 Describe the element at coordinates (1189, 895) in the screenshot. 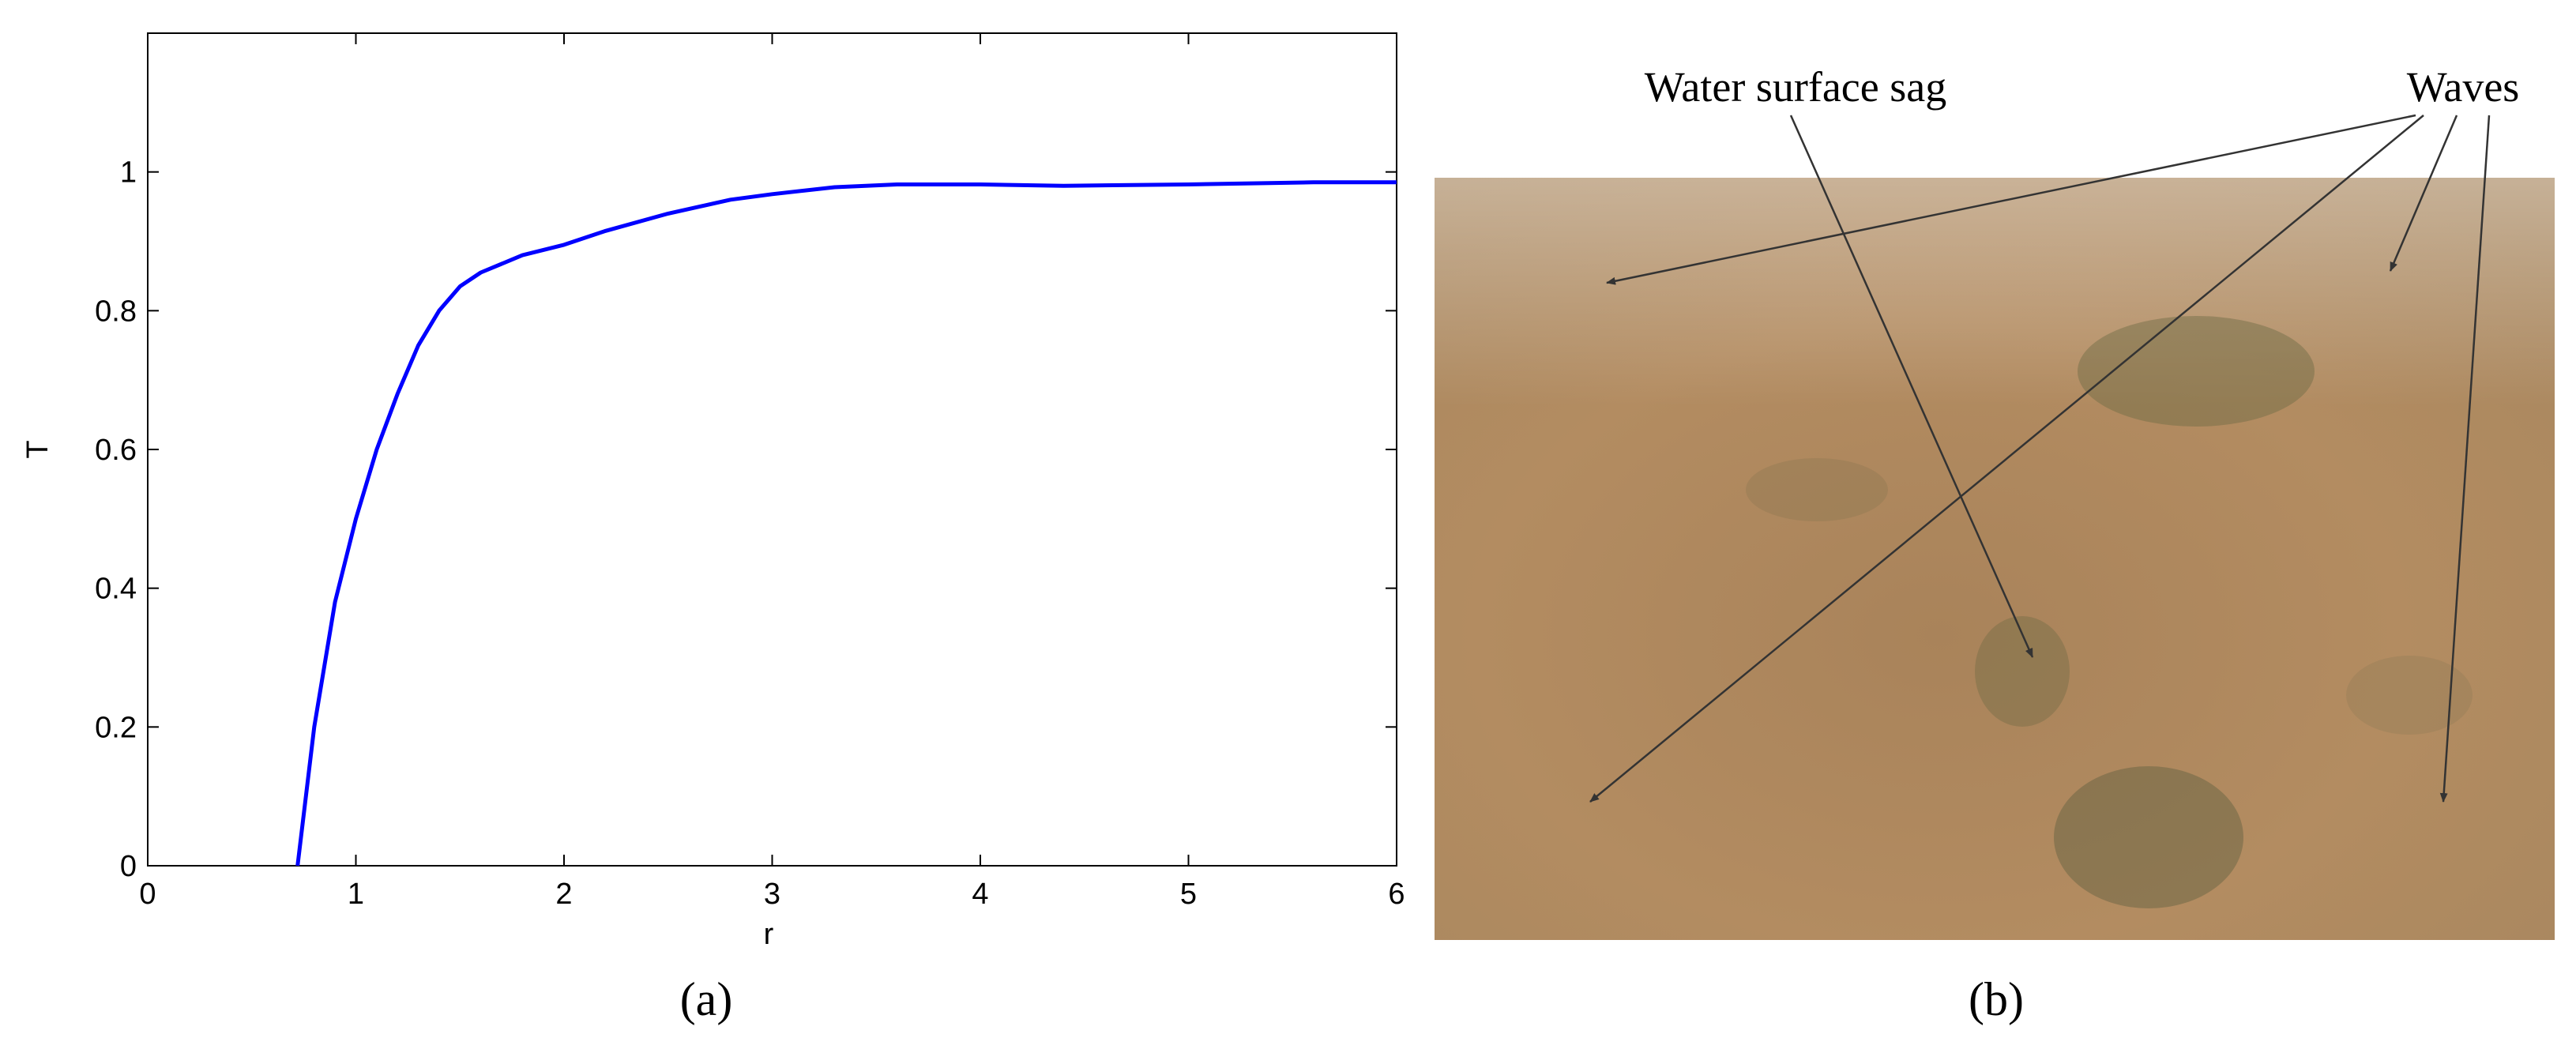

I see `x-tick-label: 5` at that location.